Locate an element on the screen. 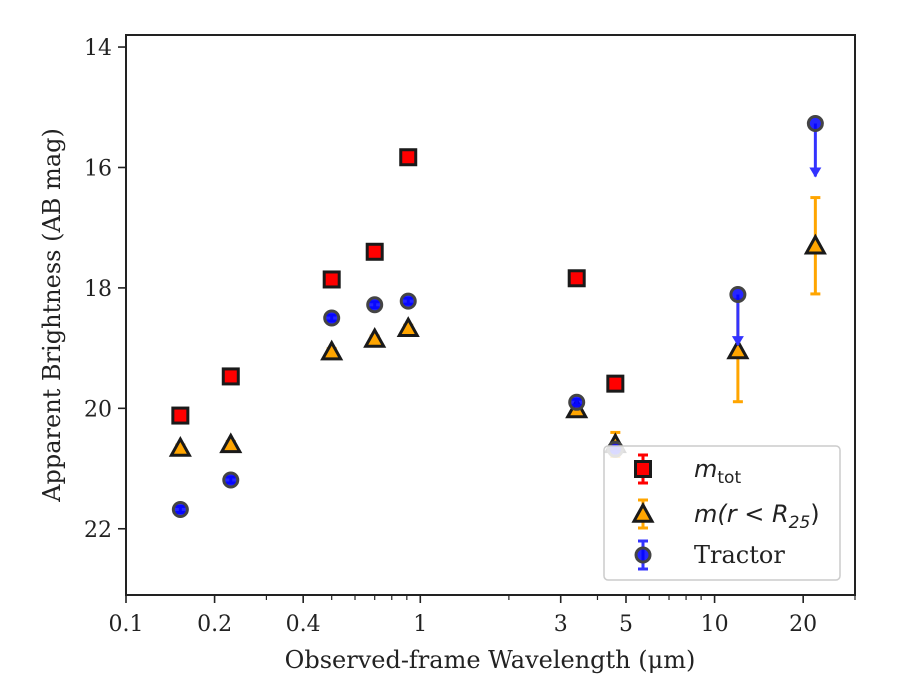 The image size is (900, 700). legend: mtot m(r < R25) Tractor is located at coordinates (722, 513).